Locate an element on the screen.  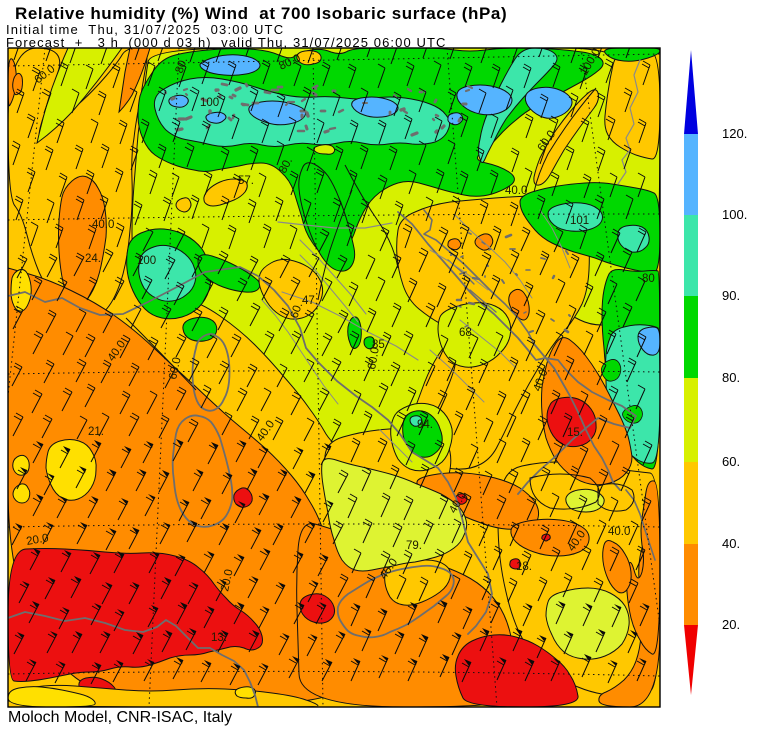
svg-text: 15. is located at coordinates (575, 433).